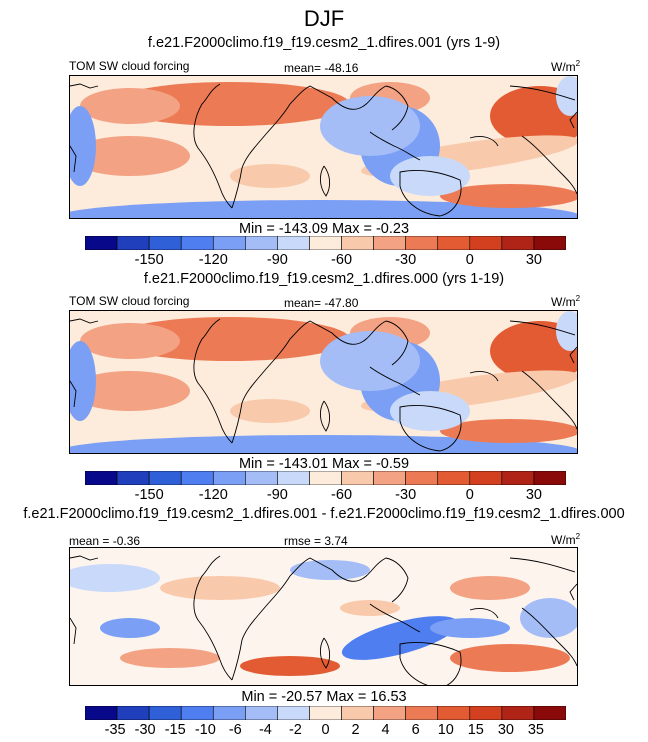  I want to click on panel3-units-text: W/m, so click(563, 540).